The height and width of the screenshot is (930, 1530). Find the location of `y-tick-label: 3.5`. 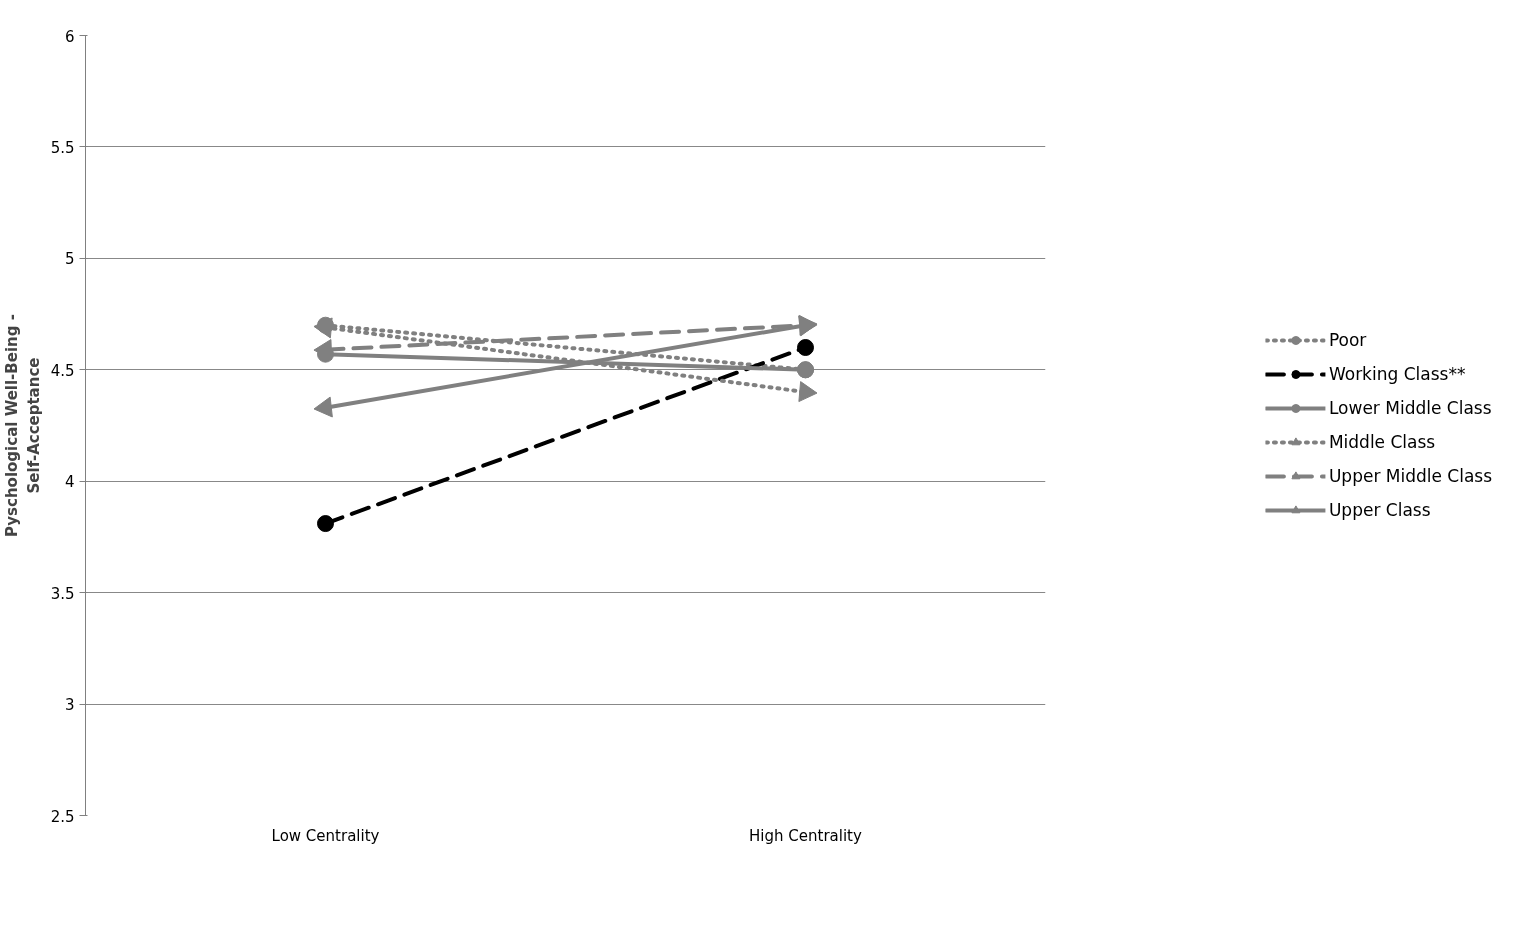

y-tick-label: 3.5 is located at coordinates (62, 593).